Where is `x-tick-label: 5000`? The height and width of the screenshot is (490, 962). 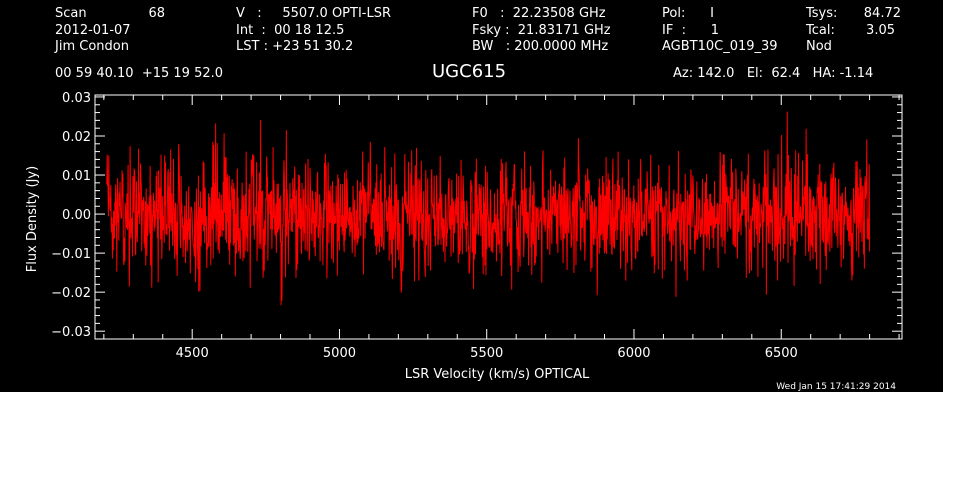 x-tick-label: 5000 is located at coordinates (339, 353).